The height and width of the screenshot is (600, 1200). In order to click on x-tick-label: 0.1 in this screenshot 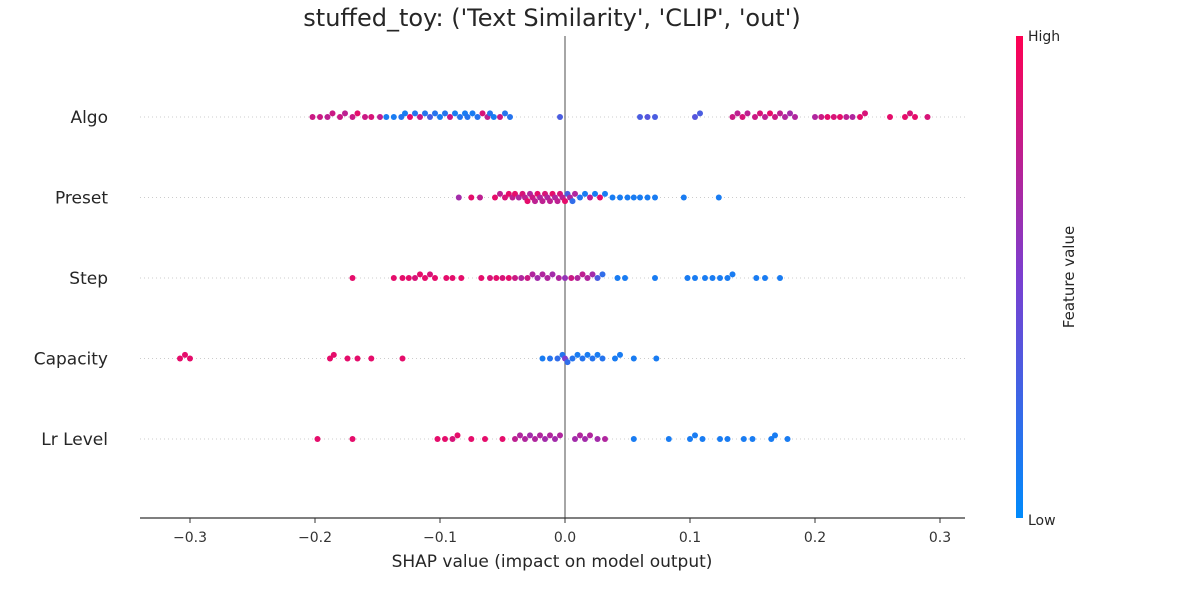, I will do `click(690, 538)`.